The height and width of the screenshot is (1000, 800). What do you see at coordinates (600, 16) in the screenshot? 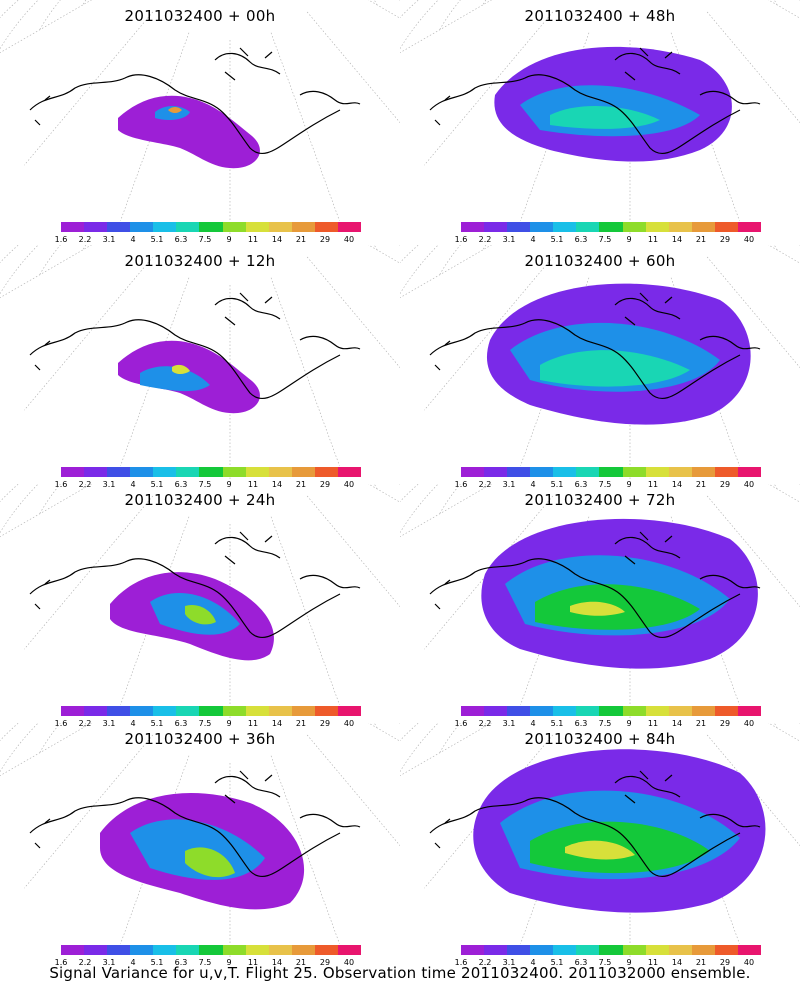
I see `panel-title: 2011032400 + 48h` at bounding box center [600, 16].